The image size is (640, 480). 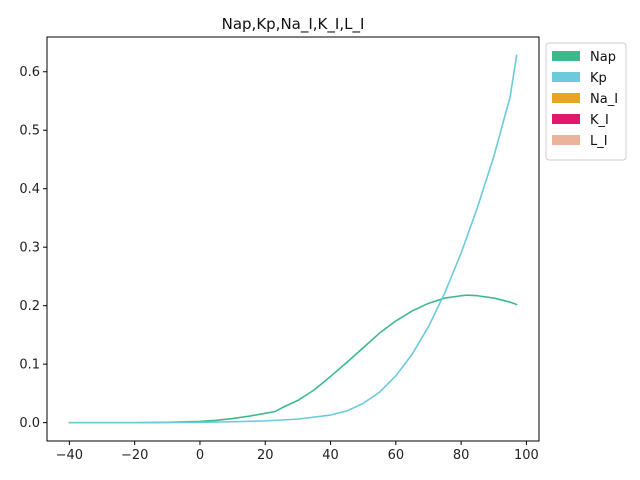 What do you see at coordinates (200, 455) in the screenshot?
I see `x-tick-label: 0` at bounding box center [200, 455].